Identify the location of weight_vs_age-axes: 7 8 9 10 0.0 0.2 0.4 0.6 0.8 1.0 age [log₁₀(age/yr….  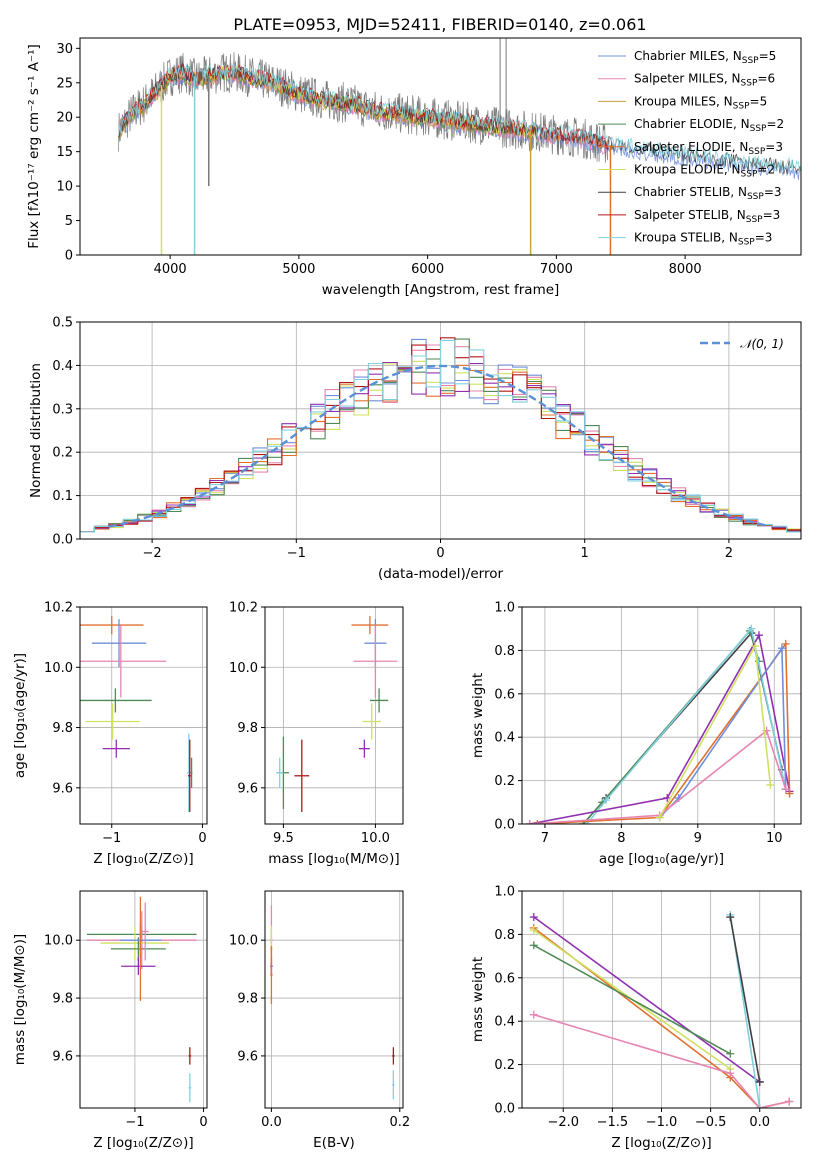
(636, 734).